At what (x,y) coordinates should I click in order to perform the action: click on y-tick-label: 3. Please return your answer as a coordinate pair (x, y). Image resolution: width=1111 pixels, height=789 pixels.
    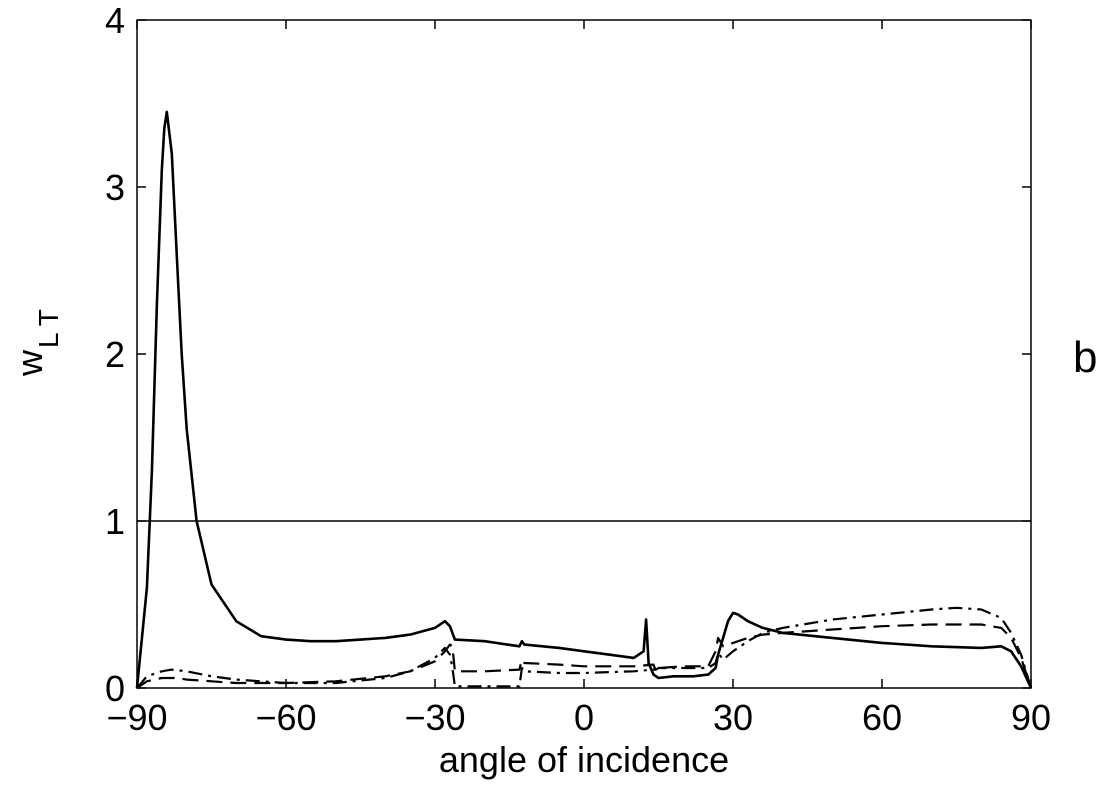
    Looking at the image, I should click on (115, 187).